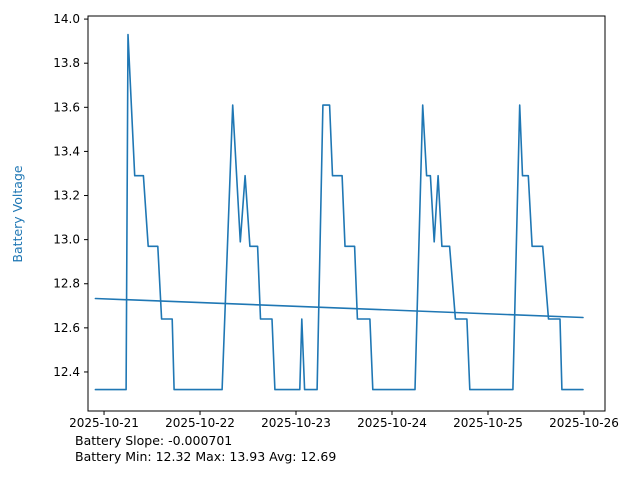 The height and width of the screenshot is (480, 640). Describe the element at coordinates (205, 456) in the screenshot. I see `stat-min-max-avg-text: Battery Min: 12.32 Max: 13.93 Avg: 12.69` at that location.